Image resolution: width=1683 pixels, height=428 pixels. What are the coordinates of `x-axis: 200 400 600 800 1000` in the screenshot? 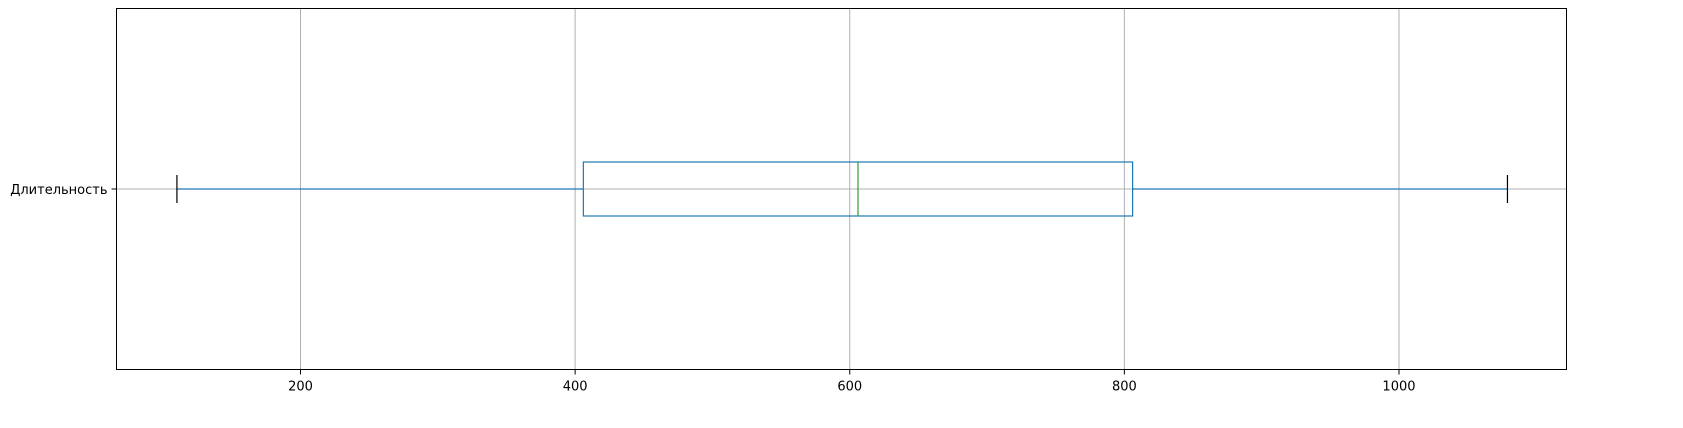 It's located at (852, 382).